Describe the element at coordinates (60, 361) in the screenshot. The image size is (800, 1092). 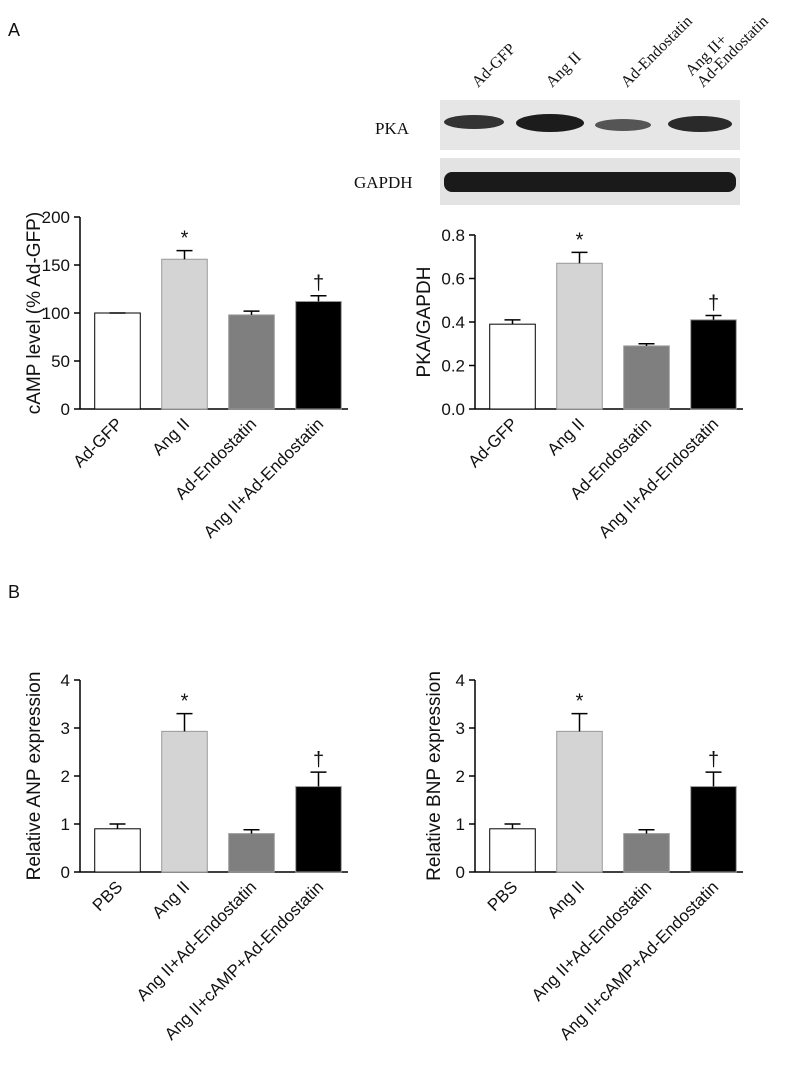
I see `y-tick-label: 50` at that location.